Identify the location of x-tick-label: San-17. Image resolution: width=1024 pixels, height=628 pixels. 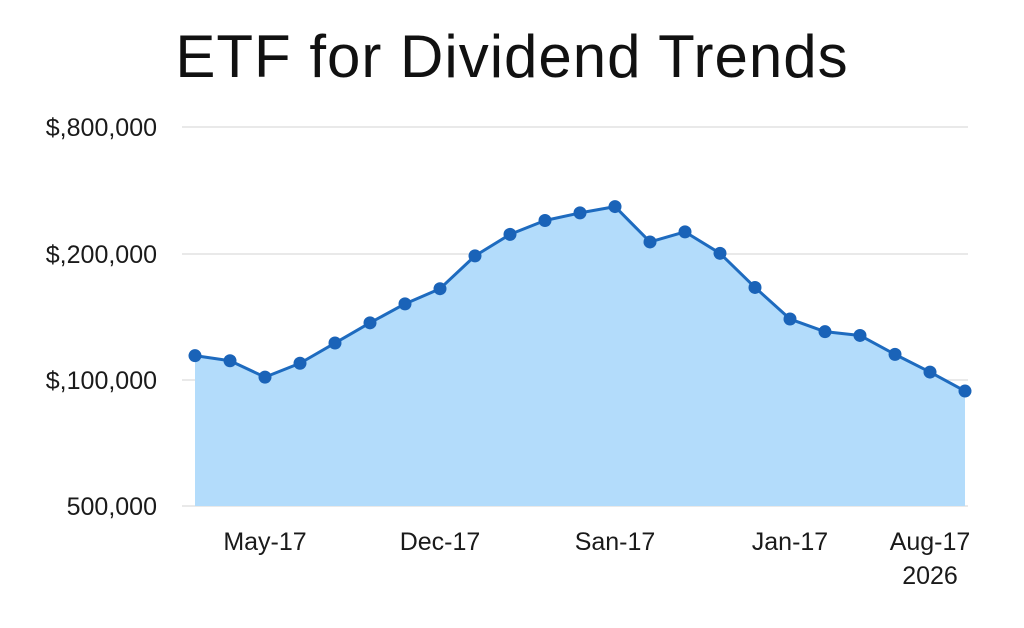
(615, 542).